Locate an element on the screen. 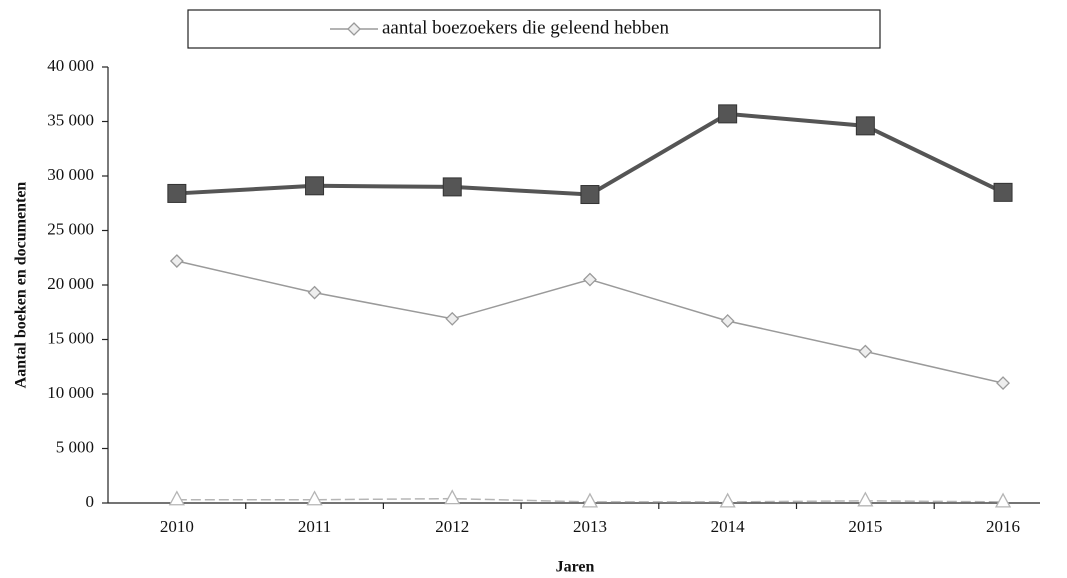 The image size is (1067, 578). y-tick-label: 20 000 is located at coordinates (70, 283).